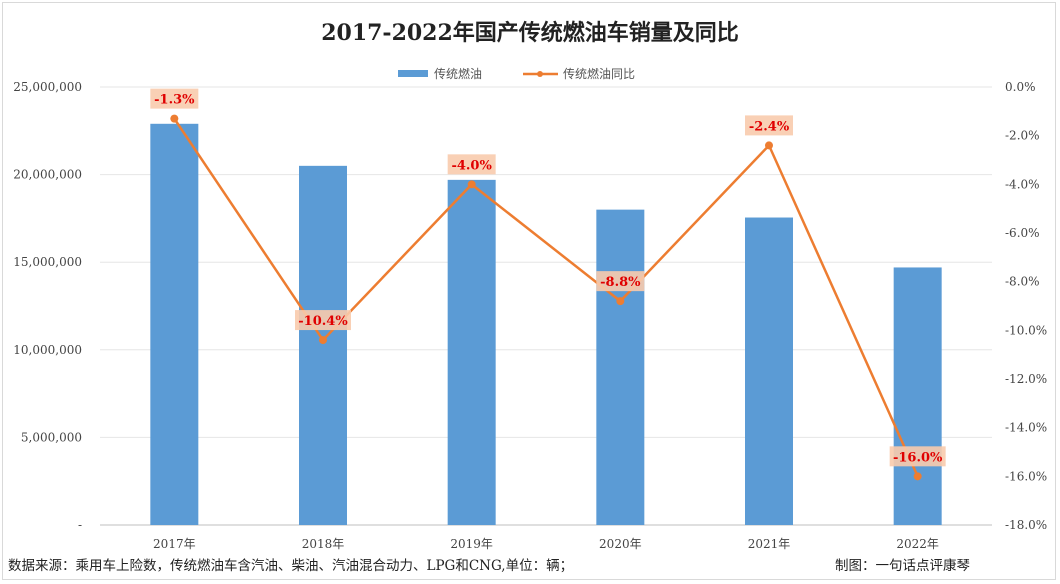 Image resolution: width=1060 pixels, height=584 pixels. I want to click on legend-marker, so click(540, 74).